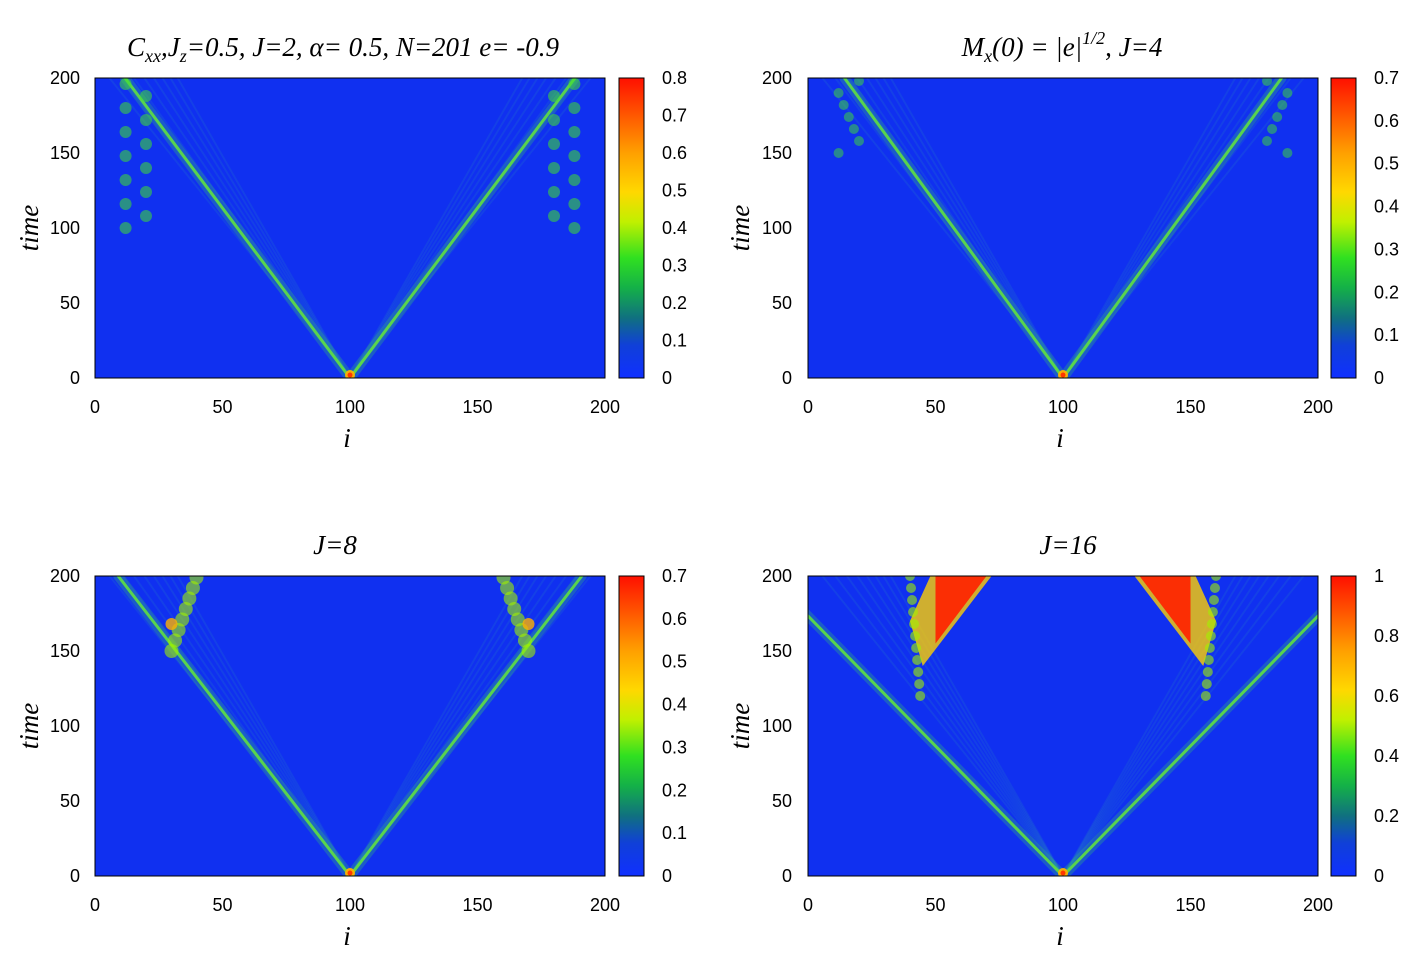  I want to click on panel-3-yticks: 0 50 100 150 200, so click(65, 726).